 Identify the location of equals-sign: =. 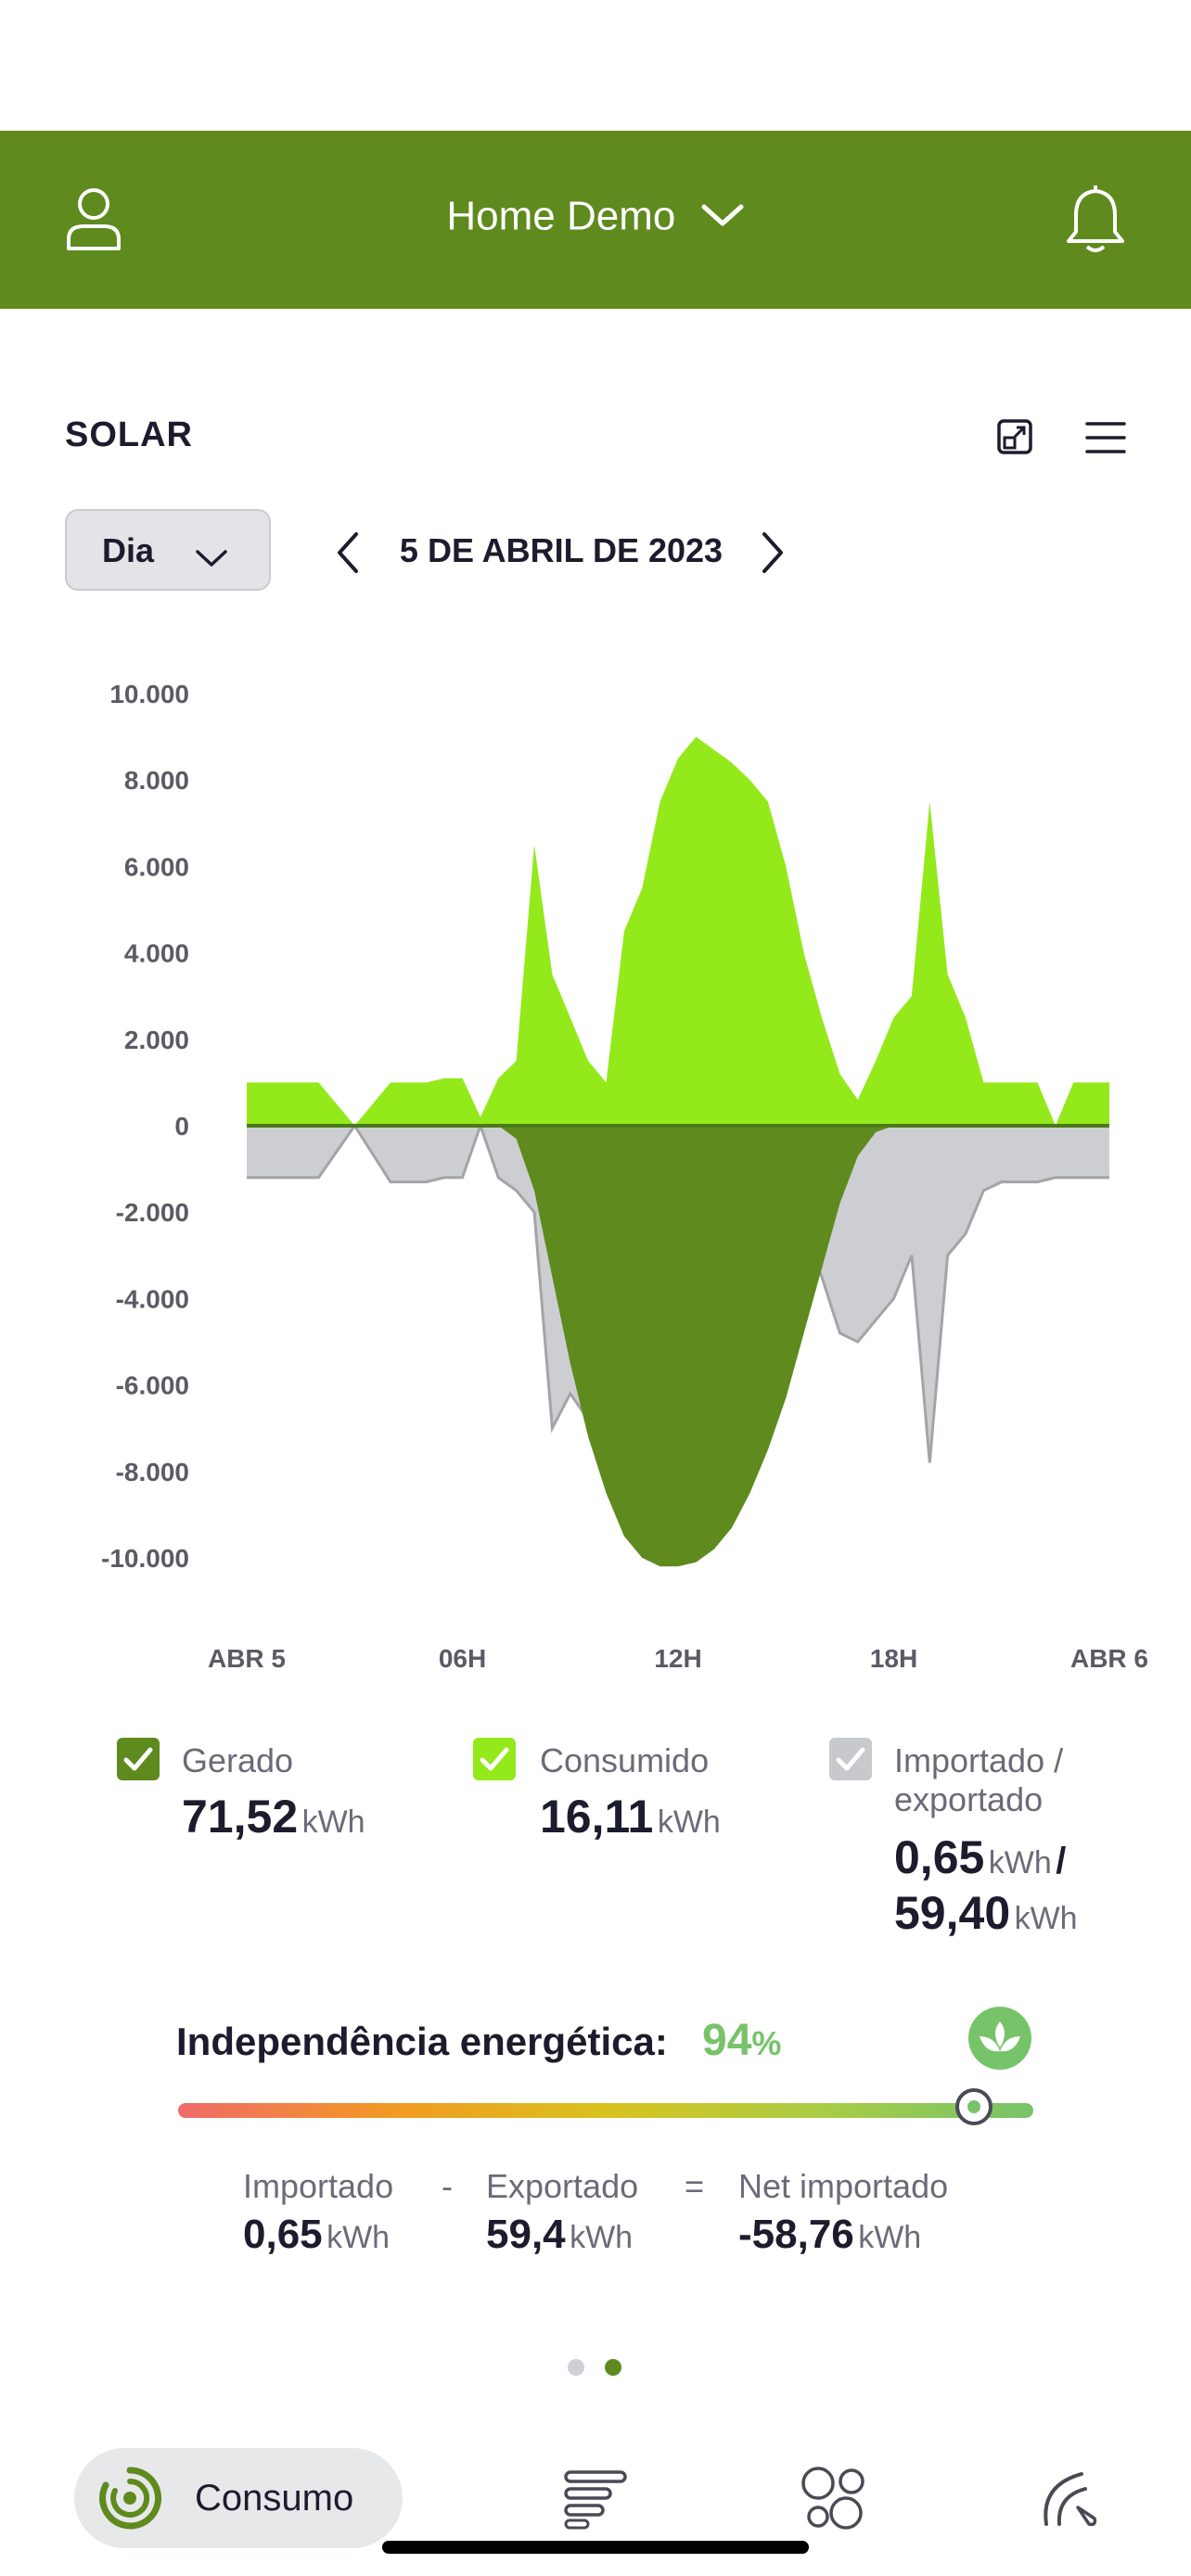
(695, 2186).